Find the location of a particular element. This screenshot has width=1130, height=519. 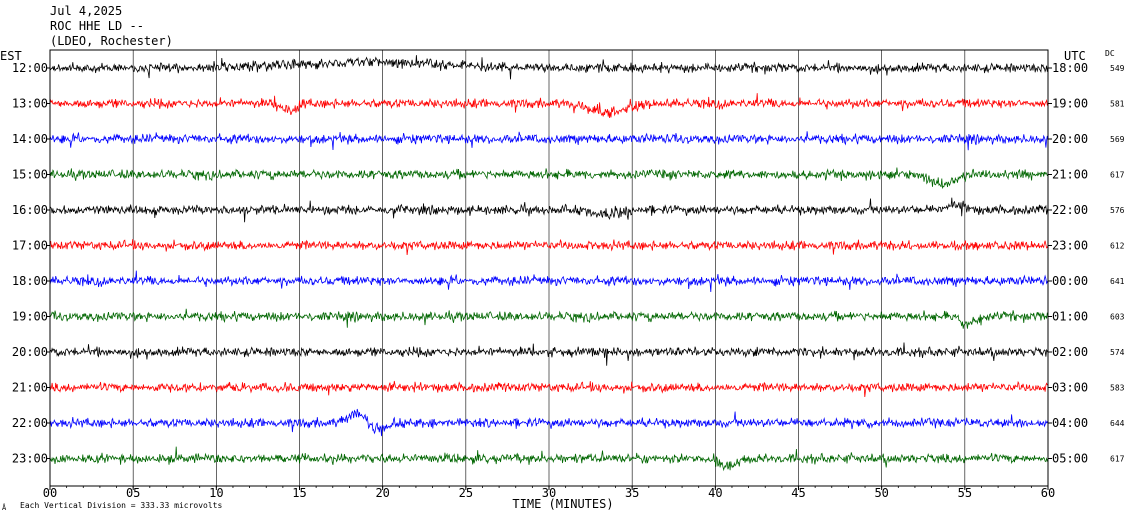

x-tick-label: 45 is located at coordinates (798, 493).